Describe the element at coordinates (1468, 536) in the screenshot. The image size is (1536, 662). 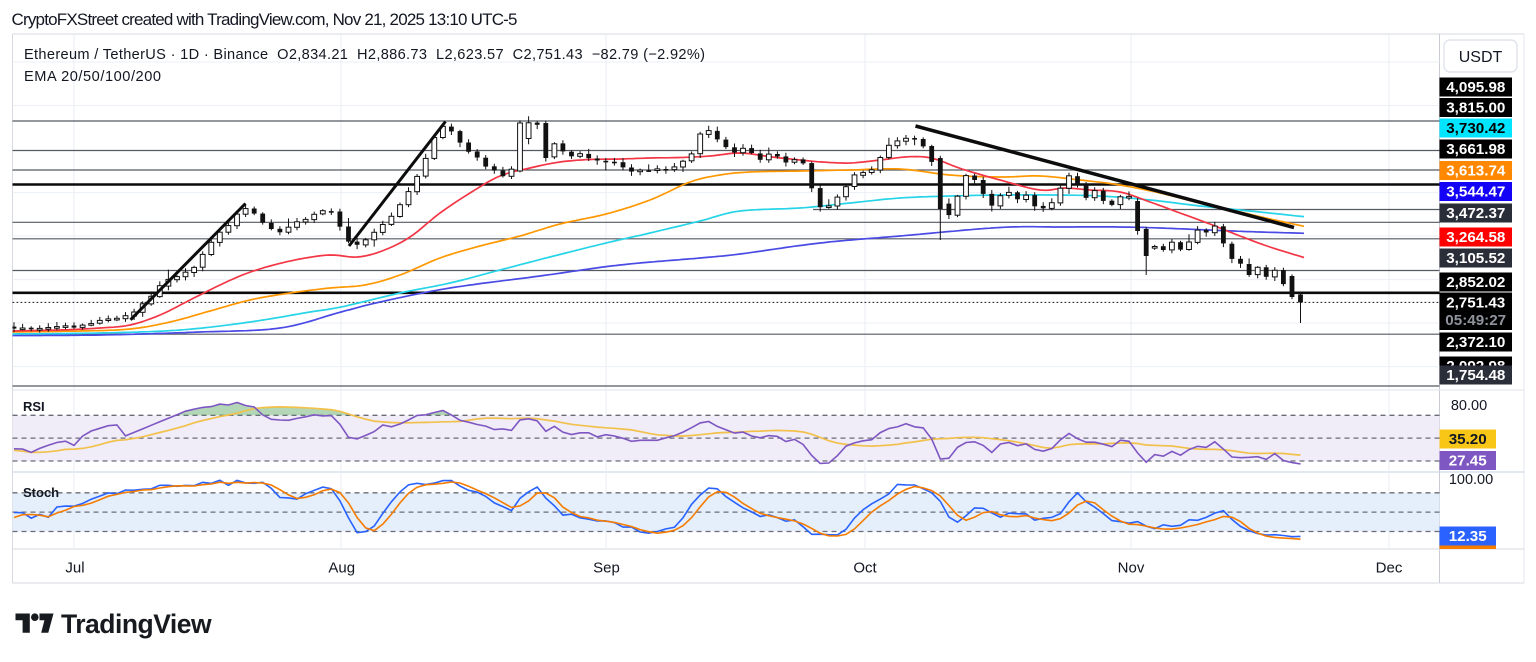
I see `svg-text: 12.35` at that location.